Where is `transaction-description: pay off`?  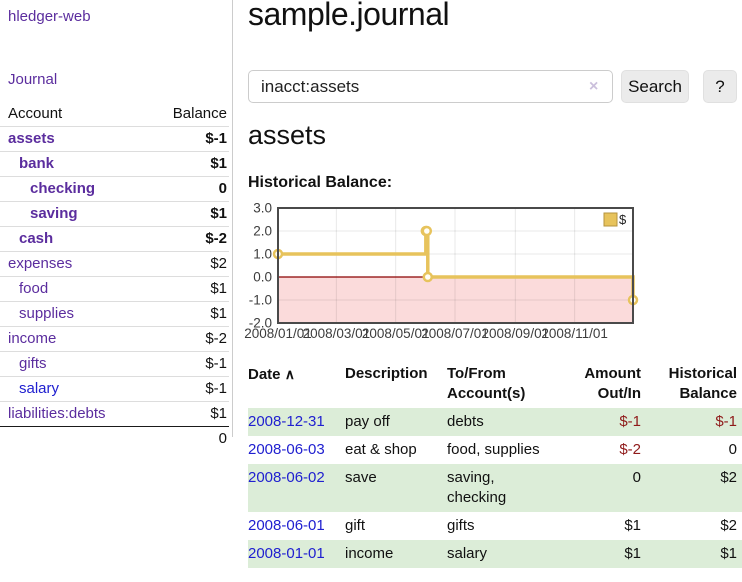
transaction-description: pay off is located at coordinates (367, 421).